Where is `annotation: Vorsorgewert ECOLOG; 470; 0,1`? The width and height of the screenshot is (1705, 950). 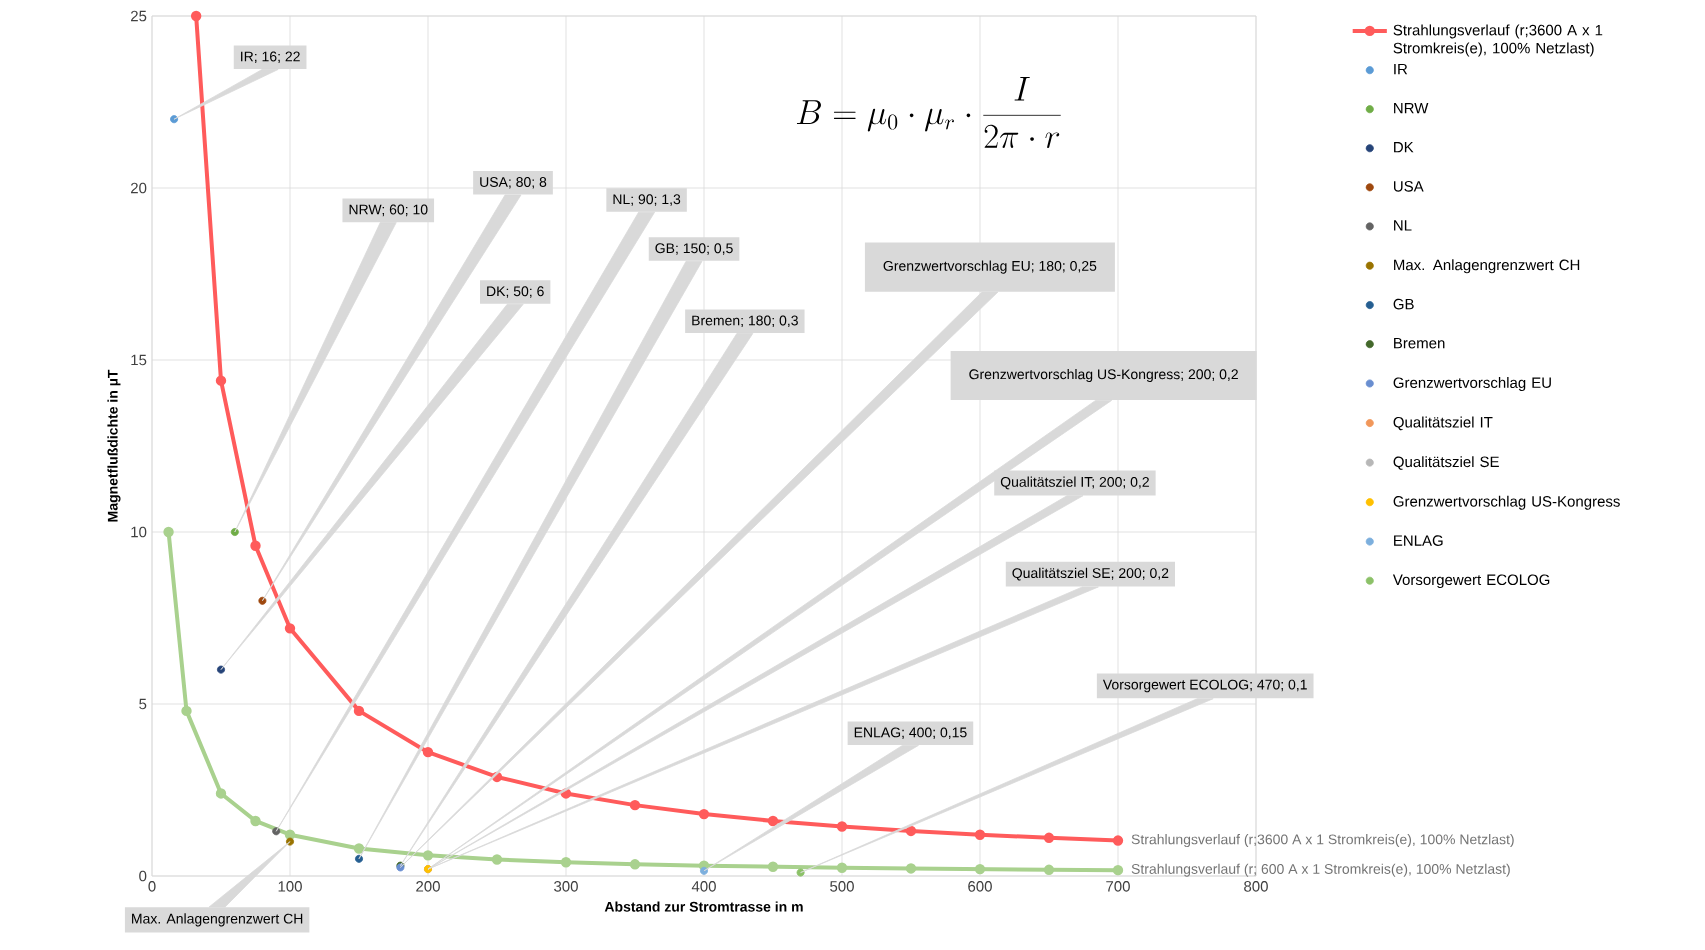 annotation: Vorsorgewert ECOLOG; 470; 0,1 is located at coordinates (1204, 686).